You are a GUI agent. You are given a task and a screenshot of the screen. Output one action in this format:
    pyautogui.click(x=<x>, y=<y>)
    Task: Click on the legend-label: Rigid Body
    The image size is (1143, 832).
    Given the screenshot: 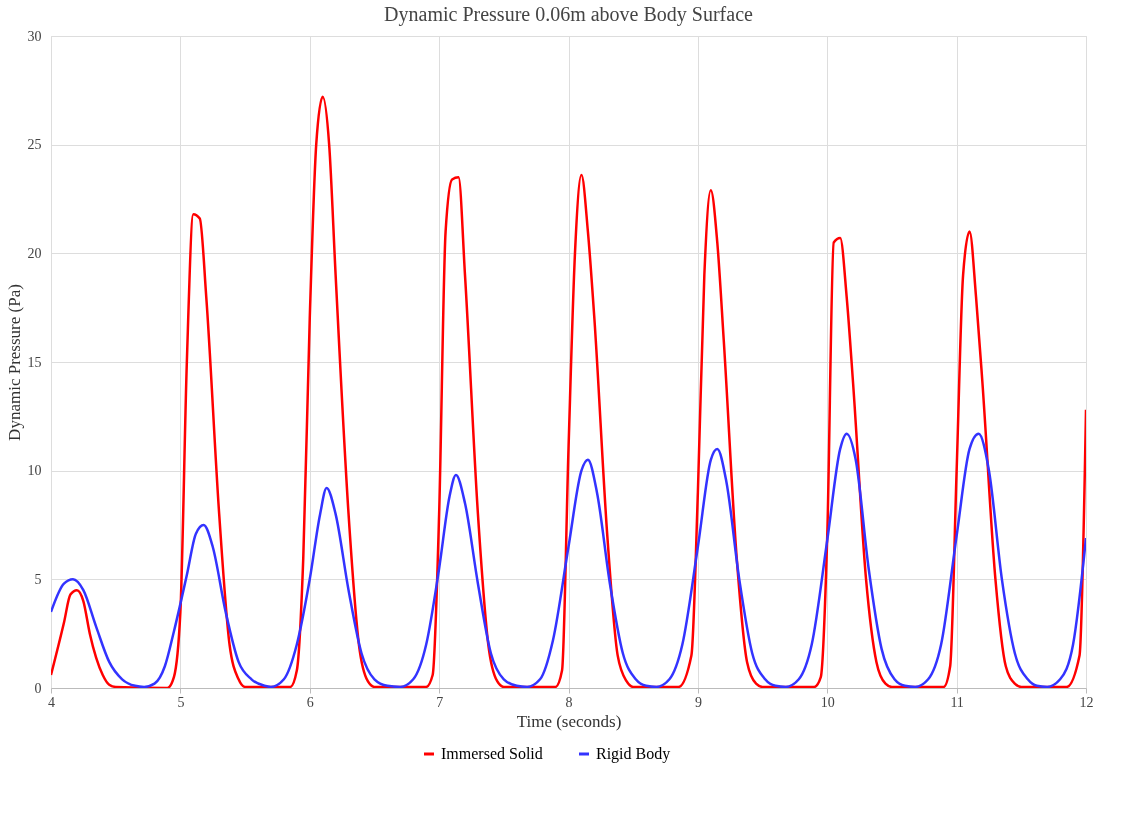 What is the action you would take?
    pyautogui.click(x=633, y=754)
    